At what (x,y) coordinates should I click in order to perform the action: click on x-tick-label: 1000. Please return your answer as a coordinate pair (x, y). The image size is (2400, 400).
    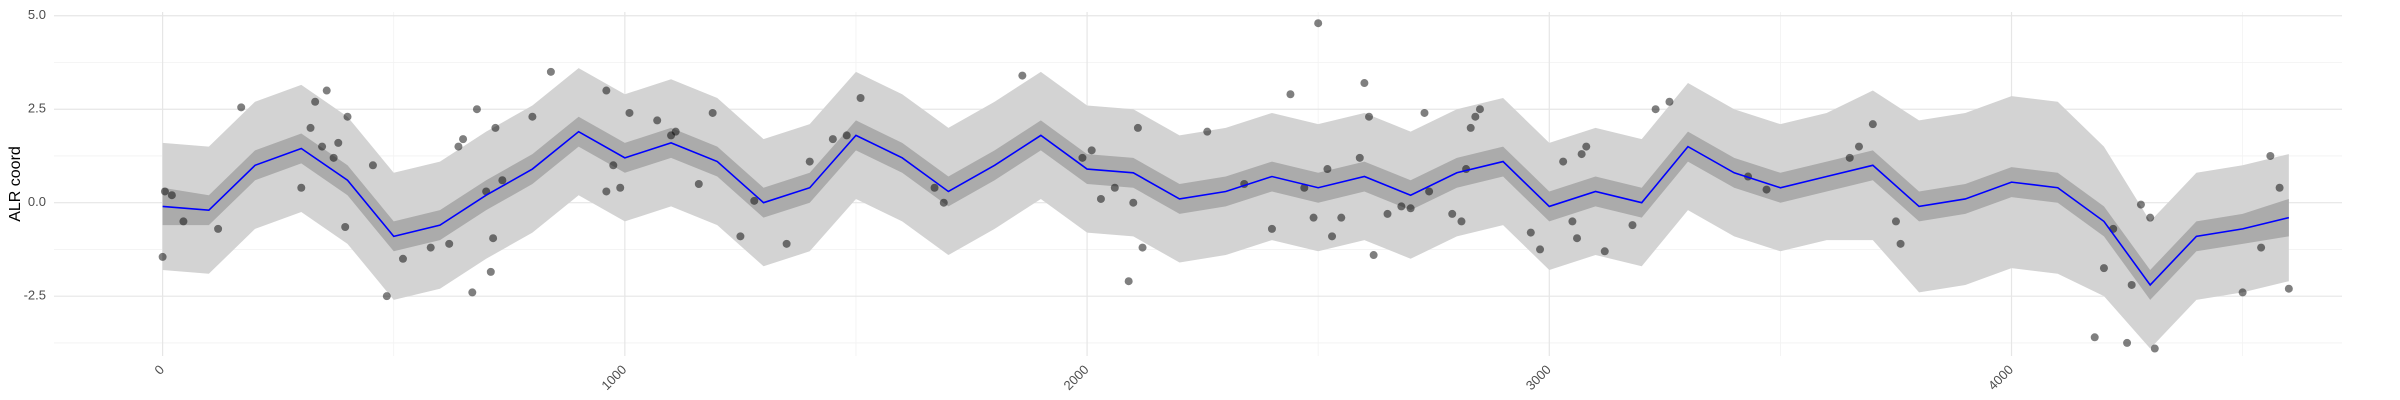
    Looking at the image, I should click on (613, 377).